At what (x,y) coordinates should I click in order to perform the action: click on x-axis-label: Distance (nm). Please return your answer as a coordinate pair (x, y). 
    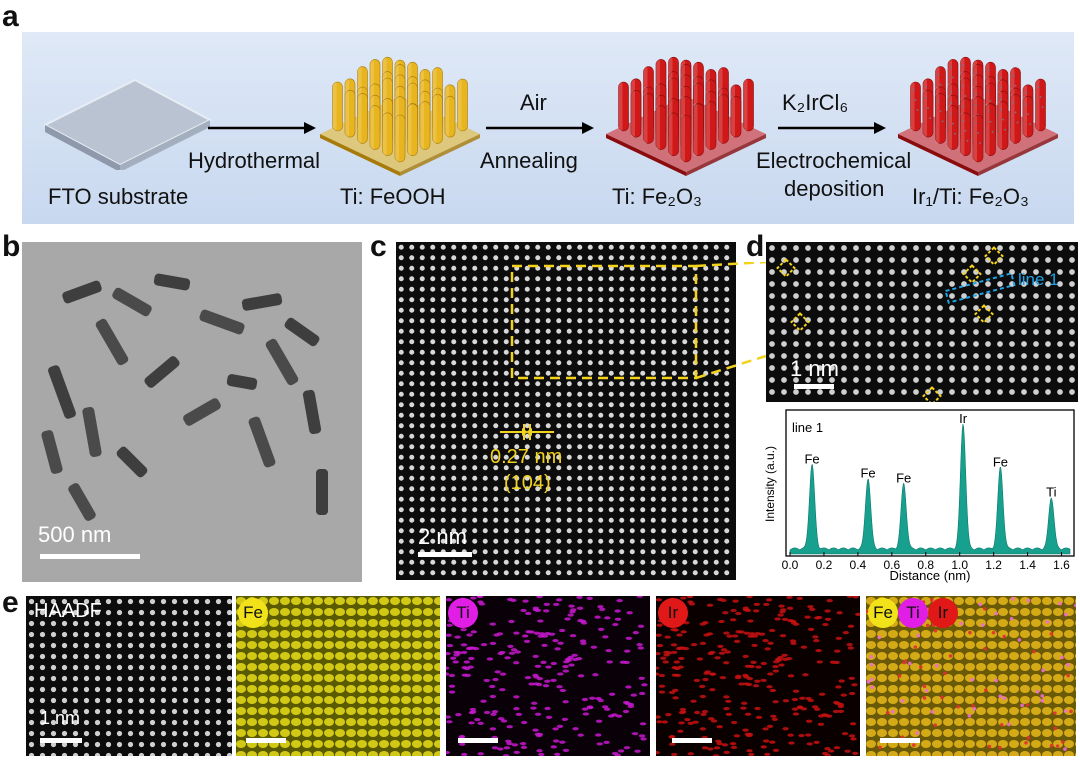
    Looking at the image, I should click on (930, 575).